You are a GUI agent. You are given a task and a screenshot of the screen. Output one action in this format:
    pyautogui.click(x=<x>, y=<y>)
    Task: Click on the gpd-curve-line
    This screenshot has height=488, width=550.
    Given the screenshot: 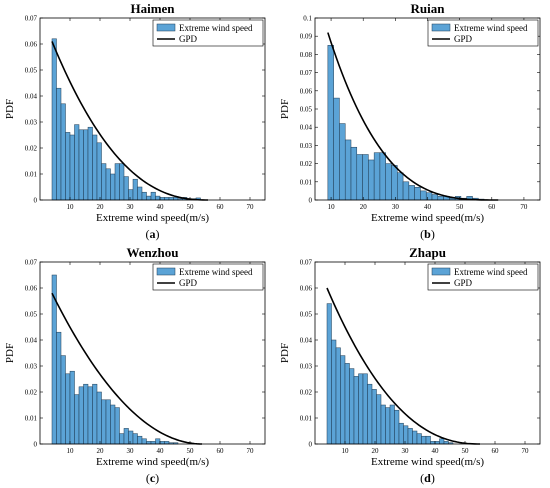 What is the action you would take?
    pyautogui.click(x=130, y=121)
    